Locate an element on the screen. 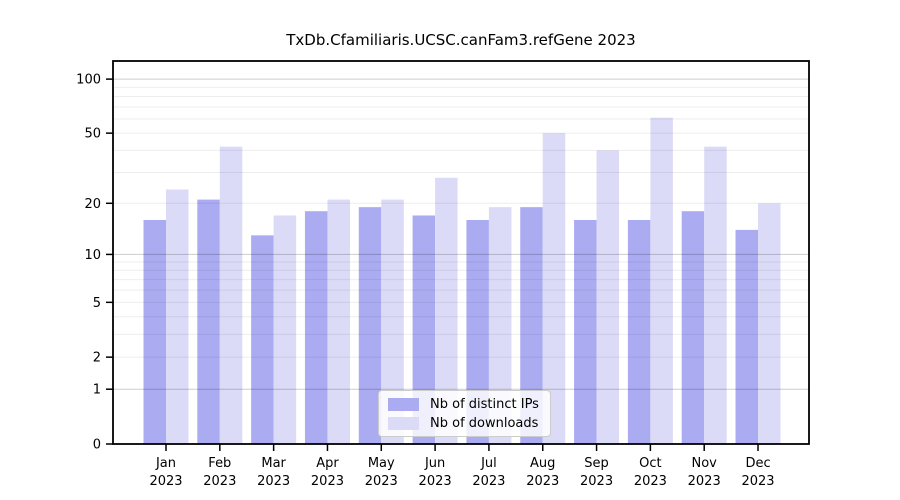  y-tick-label: 1 is located at coordinates (97, 390).